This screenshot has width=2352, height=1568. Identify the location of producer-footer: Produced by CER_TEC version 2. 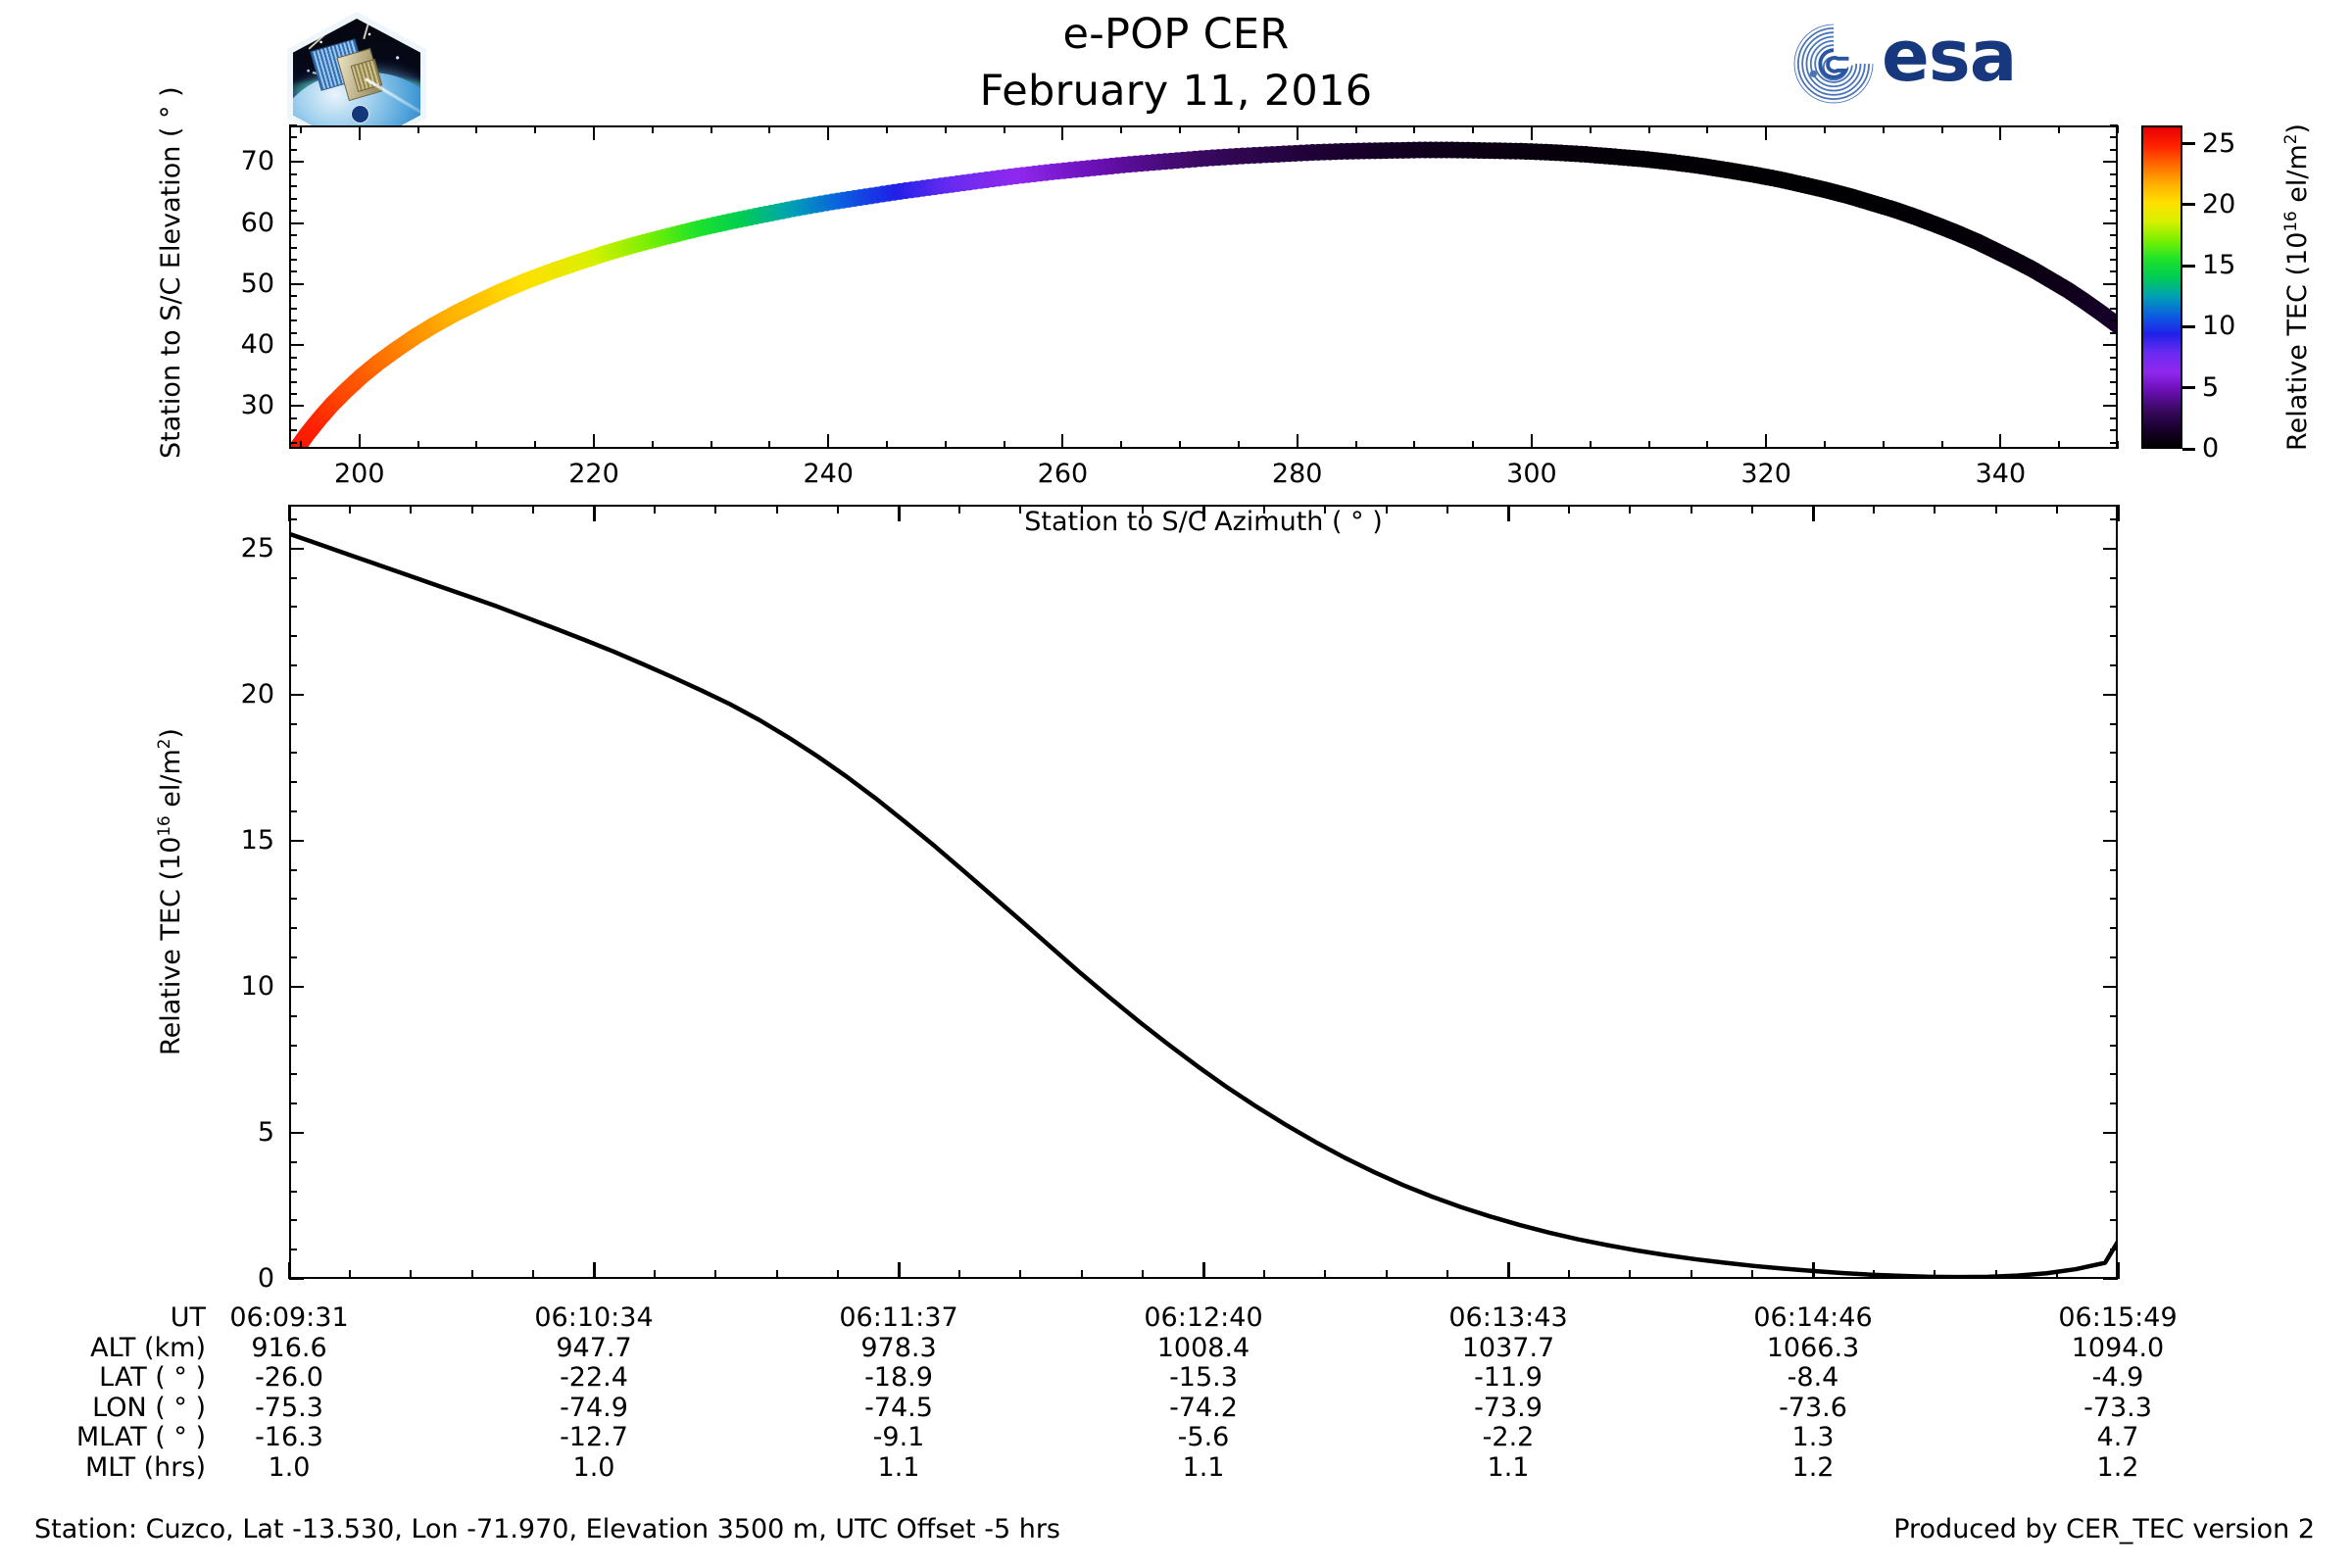
(2104, 1529).